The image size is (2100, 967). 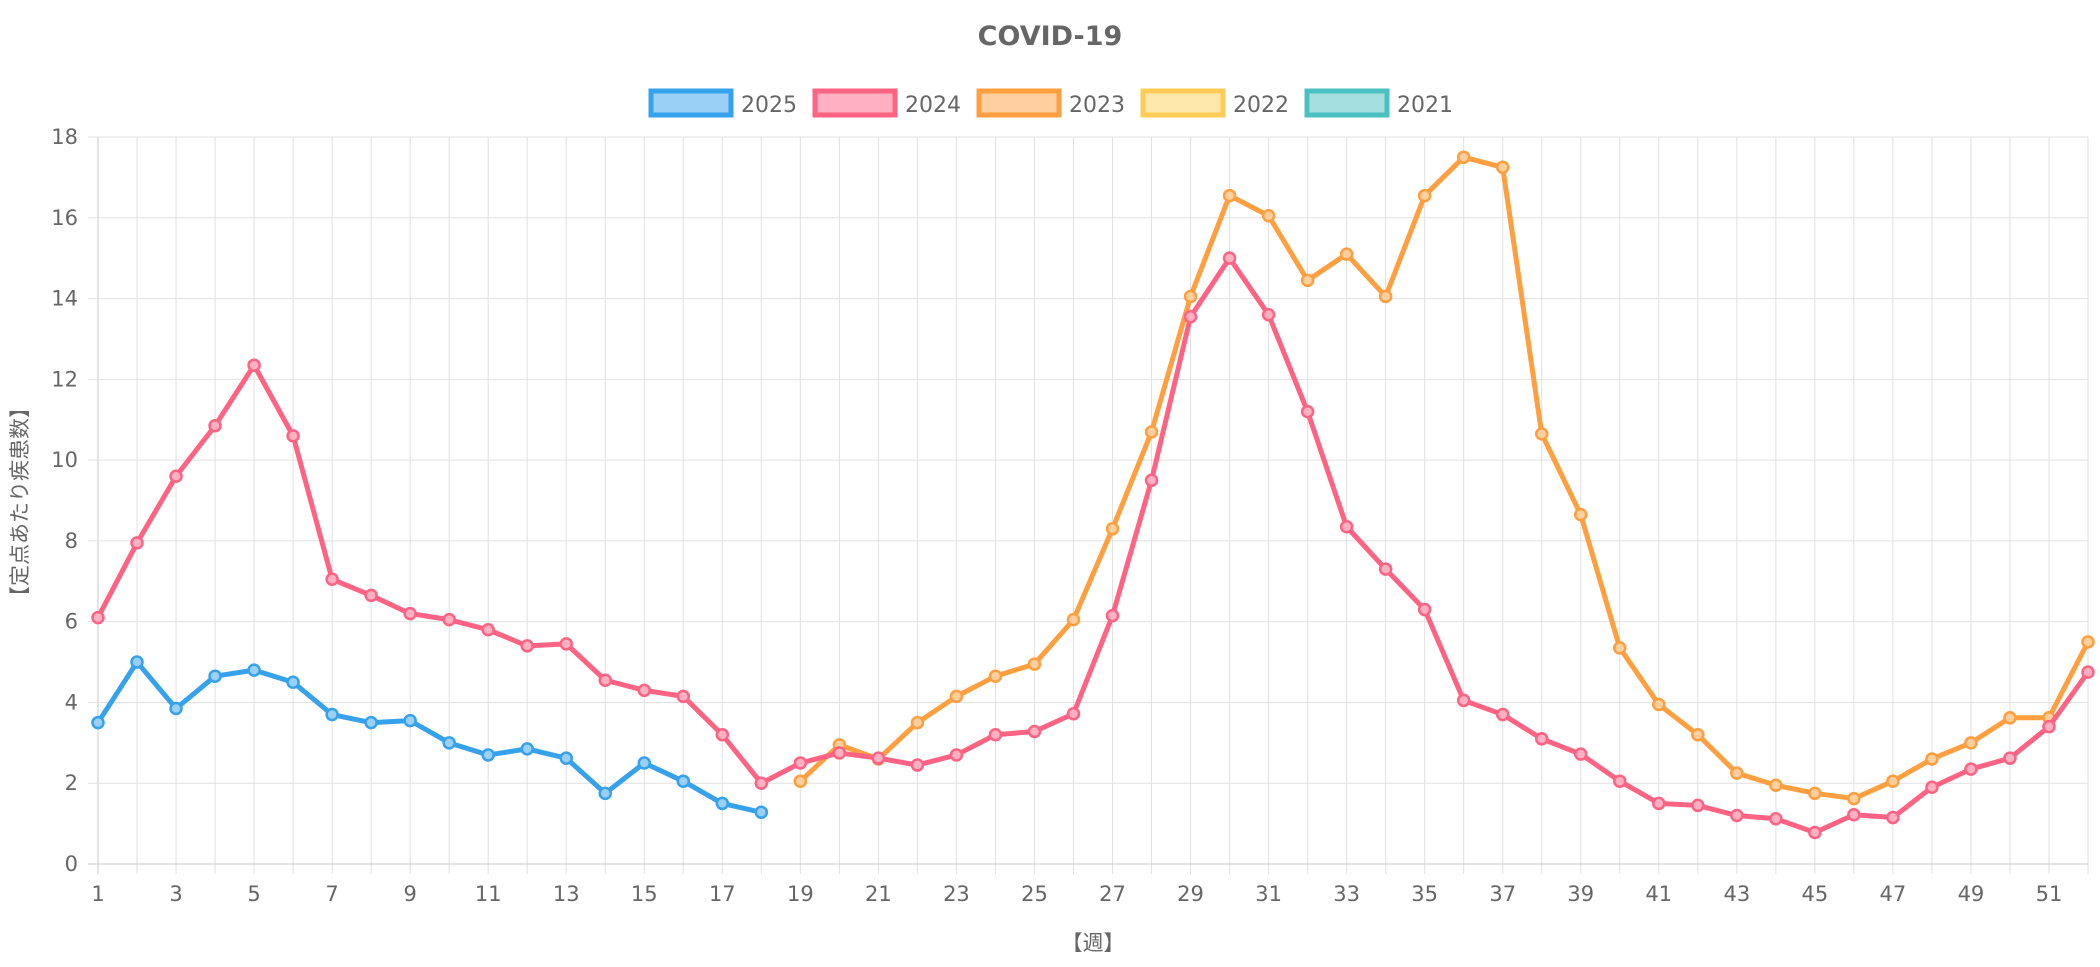 What do you see at coordinates (722, 103) in the screenshot?
I see `legend-item-2025: 2025` at bounding box center [722, 103].